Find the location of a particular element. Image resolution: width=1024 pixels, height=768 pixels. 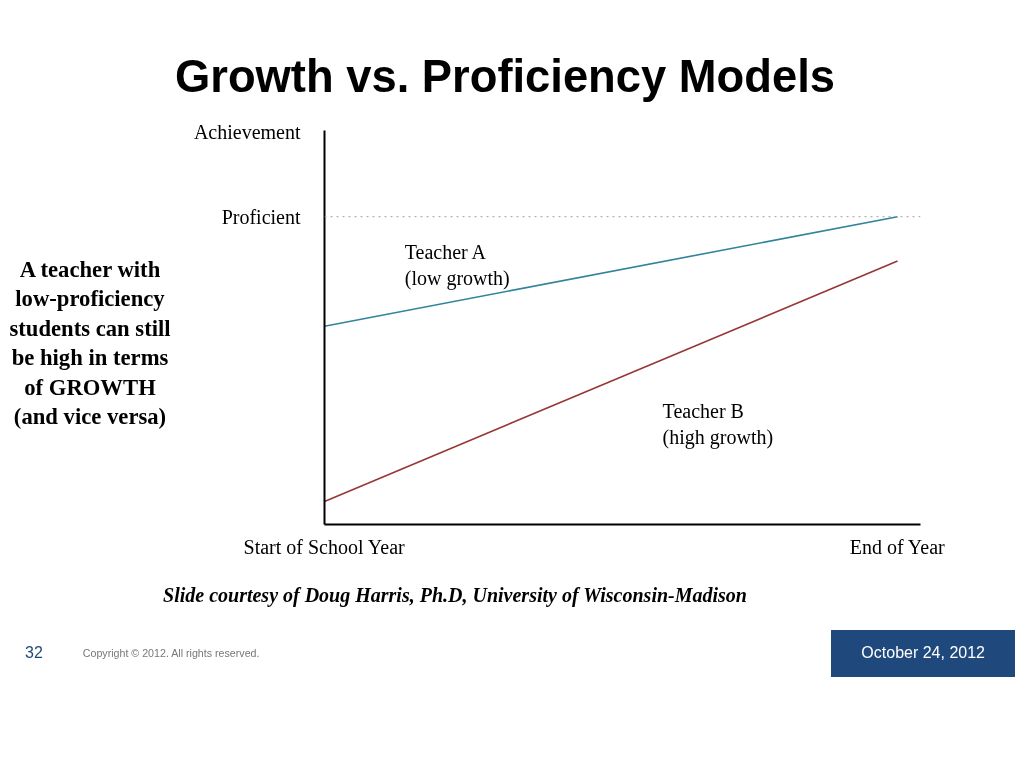

x-tick-label: Start of School Year is located at coordinates (324, 546).